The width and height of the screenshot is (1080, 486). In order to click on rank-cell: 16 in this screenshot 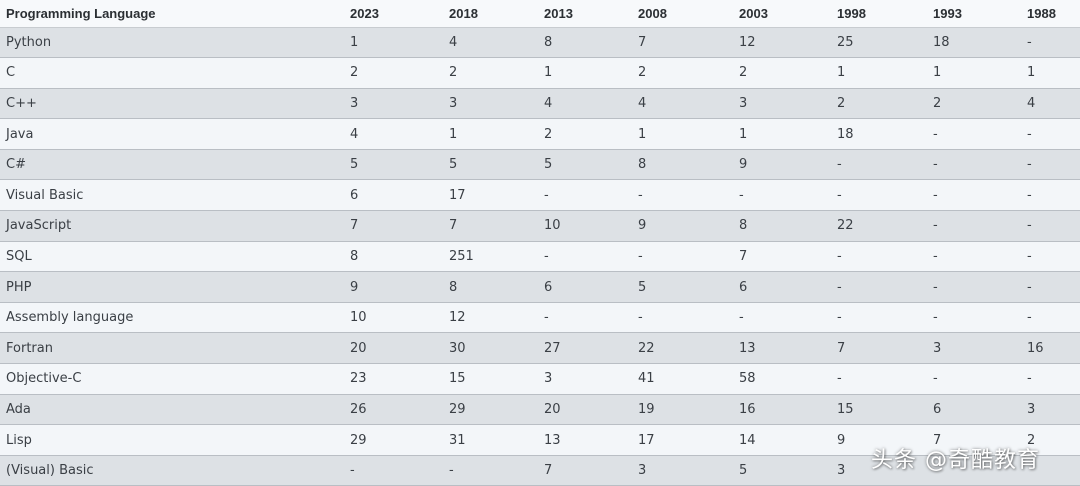, I will do `click(1053, 348)`.